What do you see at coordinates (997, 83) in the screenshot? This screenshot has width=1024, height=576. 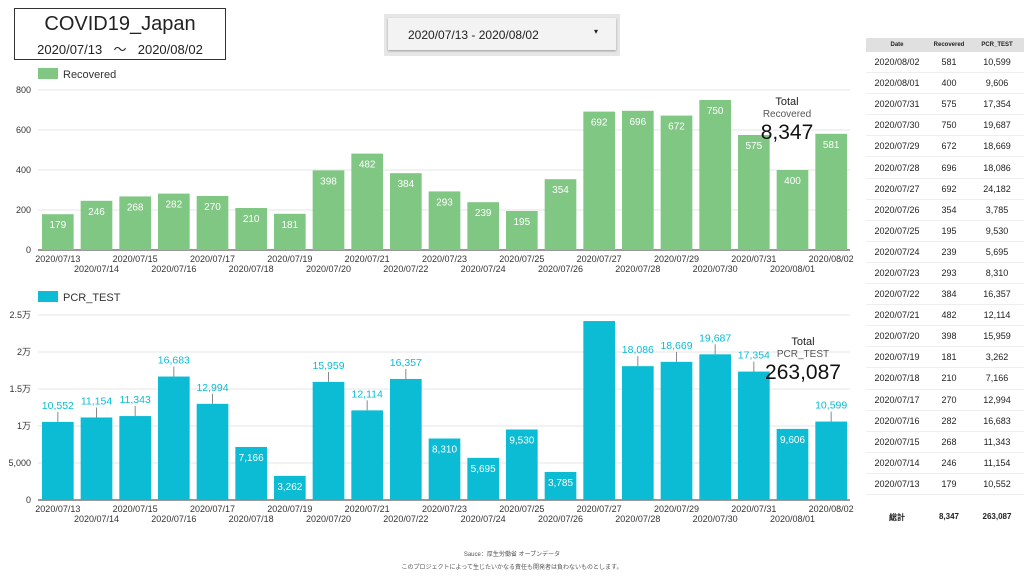 I see `cell-pcr: 9,606` at bounding box center [997, 83].